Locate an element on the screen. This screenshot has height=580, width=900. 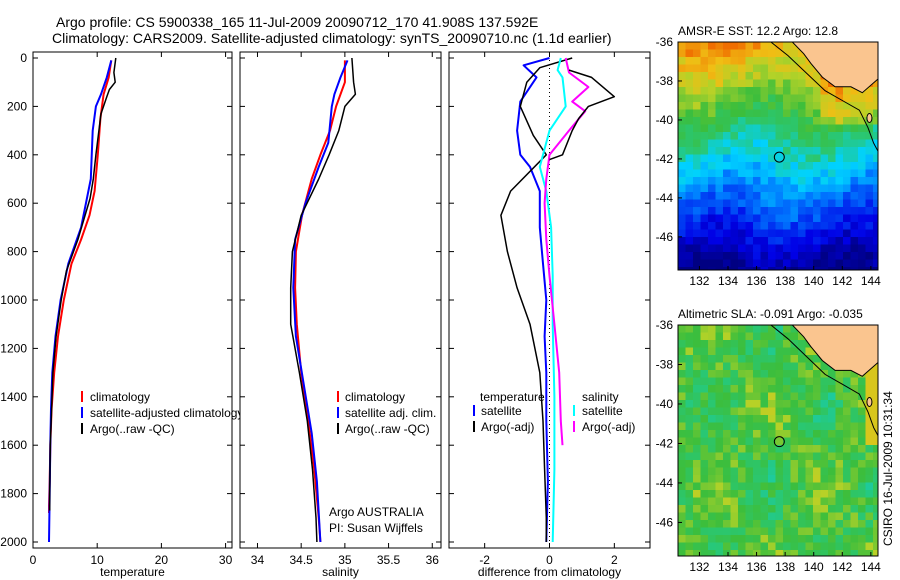
x-tick-label: 30 is located at coordinates (226, 560).